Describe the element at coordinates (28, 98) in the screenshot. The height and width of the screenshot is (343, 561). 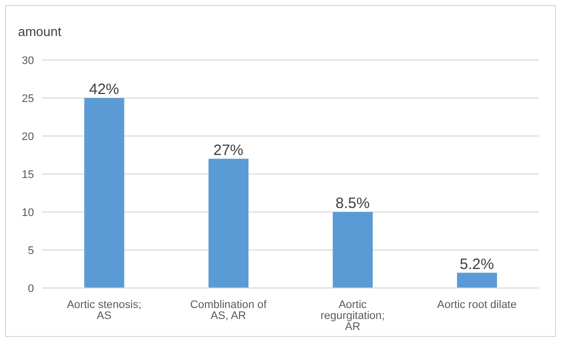
I see `y-tick-label: 25` at that location.